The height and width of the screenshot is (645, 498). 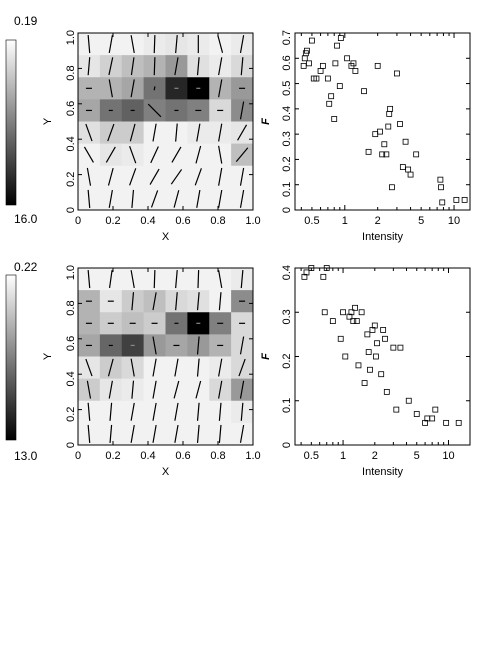 What do you see at coordinates (382, 356) in the screenshot?
I see `plot-frame` at bounding box center [382, 356].